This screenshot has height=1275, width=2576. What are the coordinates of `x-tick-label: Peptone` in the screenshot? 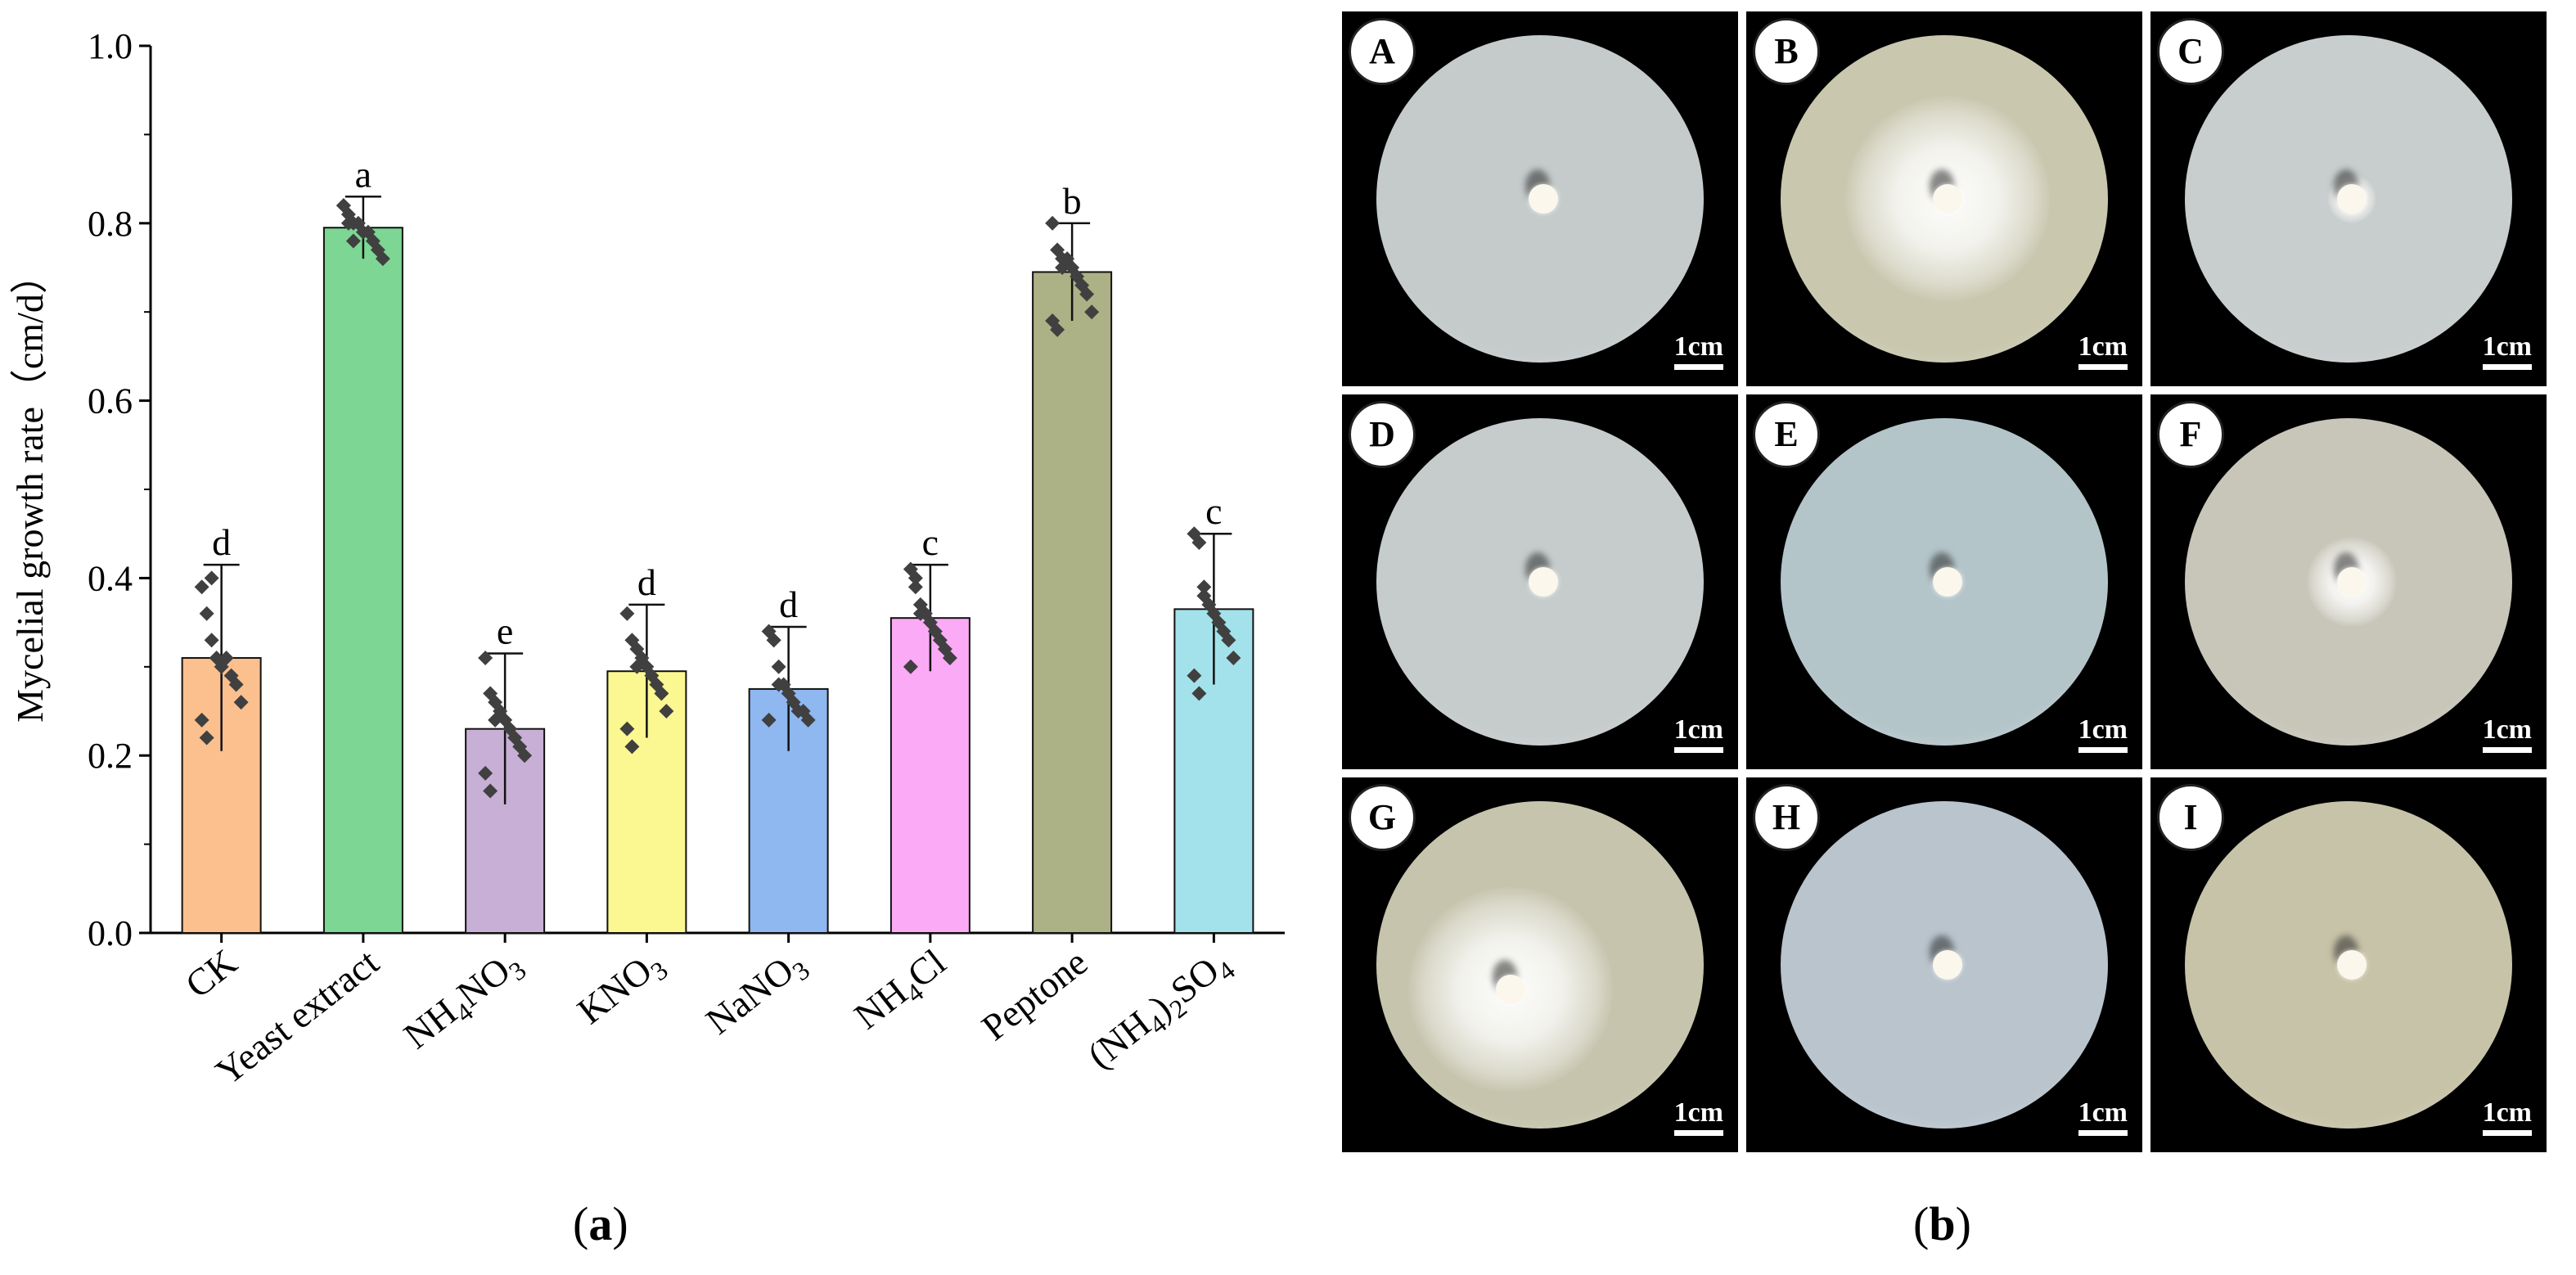 It's located at (1034, 994).